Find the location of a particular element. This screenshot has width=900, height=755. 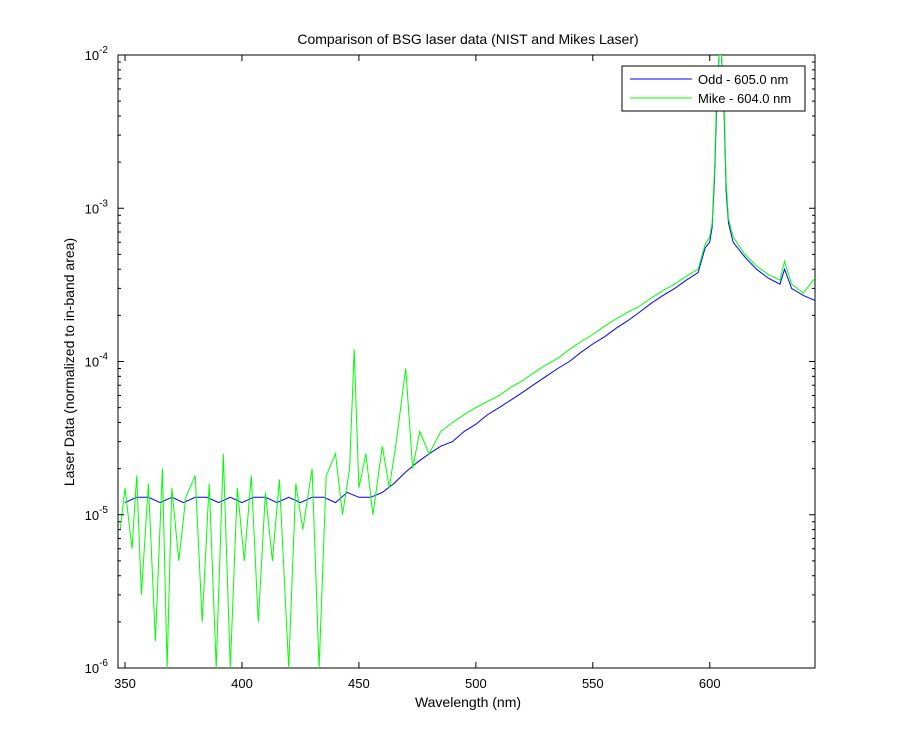

y-tick-label: 10⁻² is located at coordinates (97, 54).